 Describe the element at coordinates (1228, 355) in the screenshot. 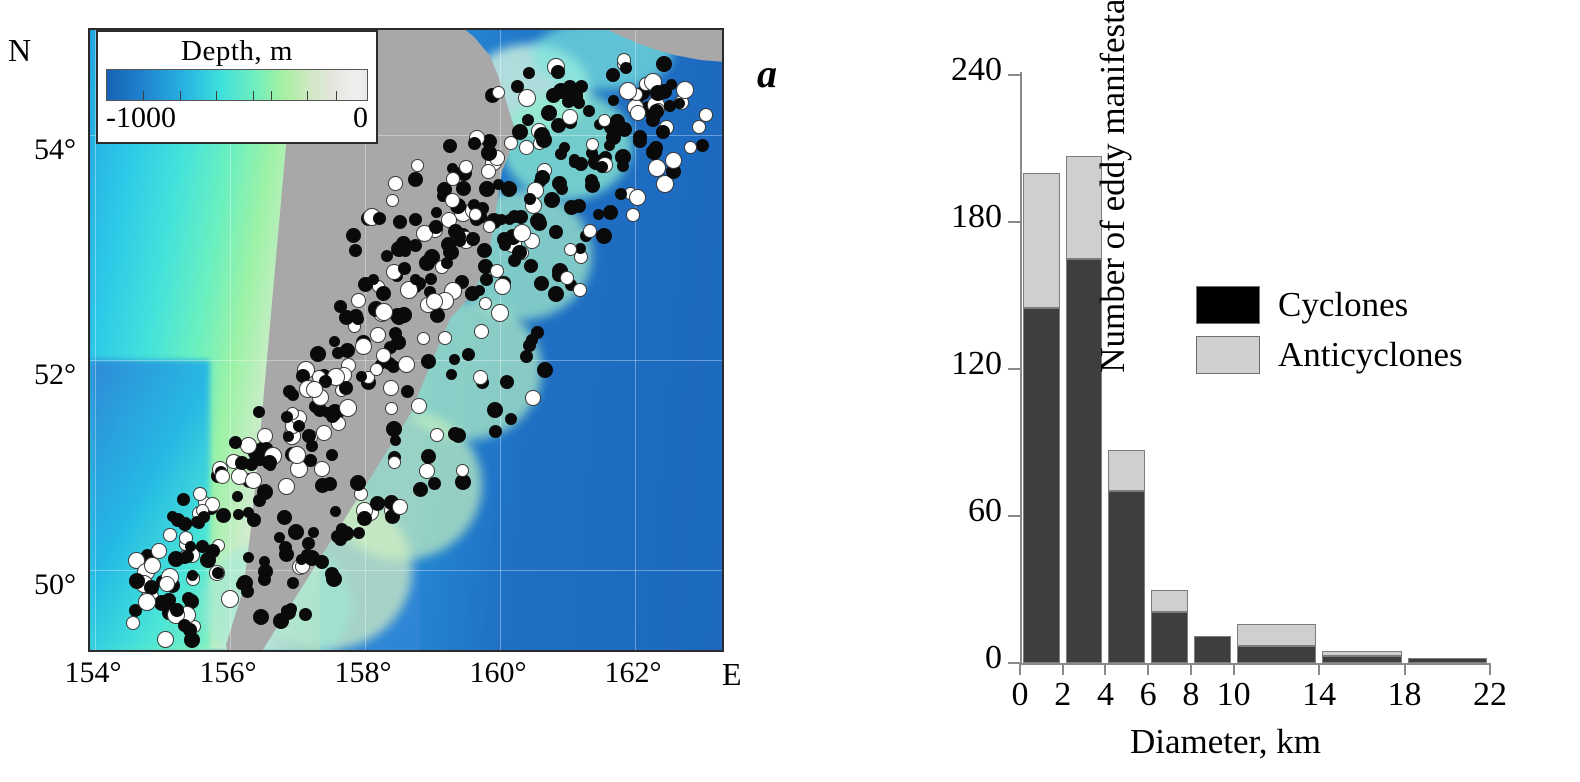

I see `legend-swatch-anticyclones` at that location.